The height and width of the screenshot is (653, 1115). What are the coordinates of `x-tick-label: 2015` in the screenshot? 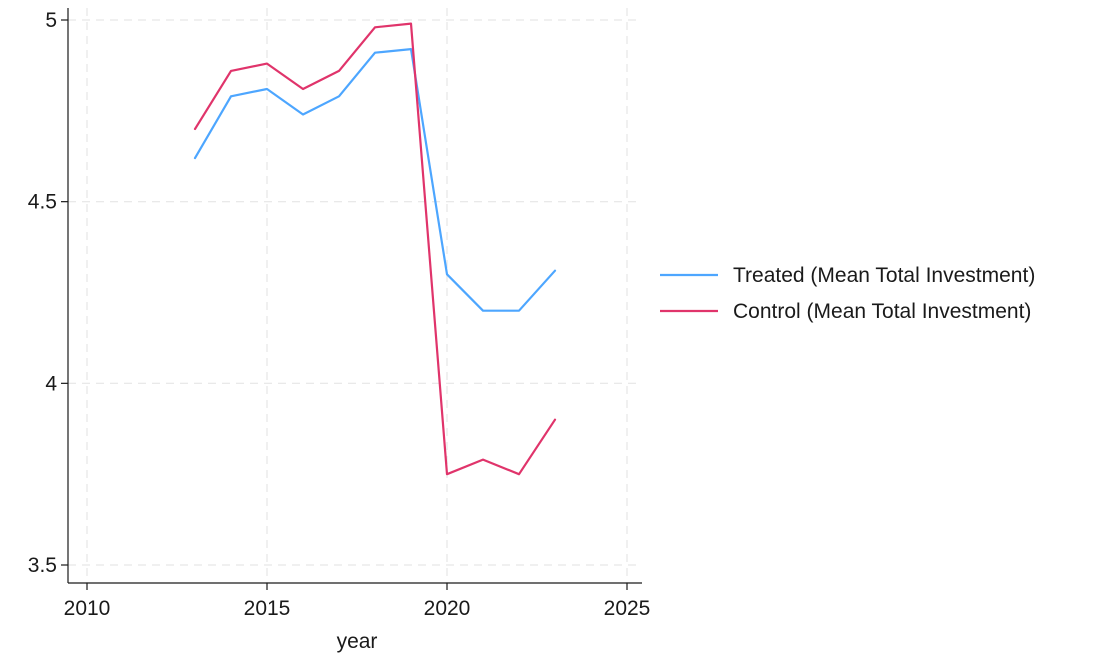 It's located at (267, 608).